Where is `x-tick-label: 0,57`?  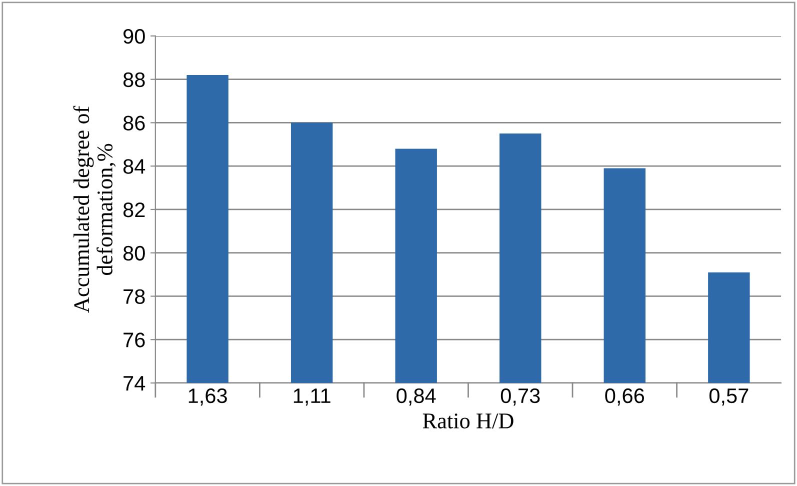 x-tick-label: 0,57 is located at coordinates (728, 397).